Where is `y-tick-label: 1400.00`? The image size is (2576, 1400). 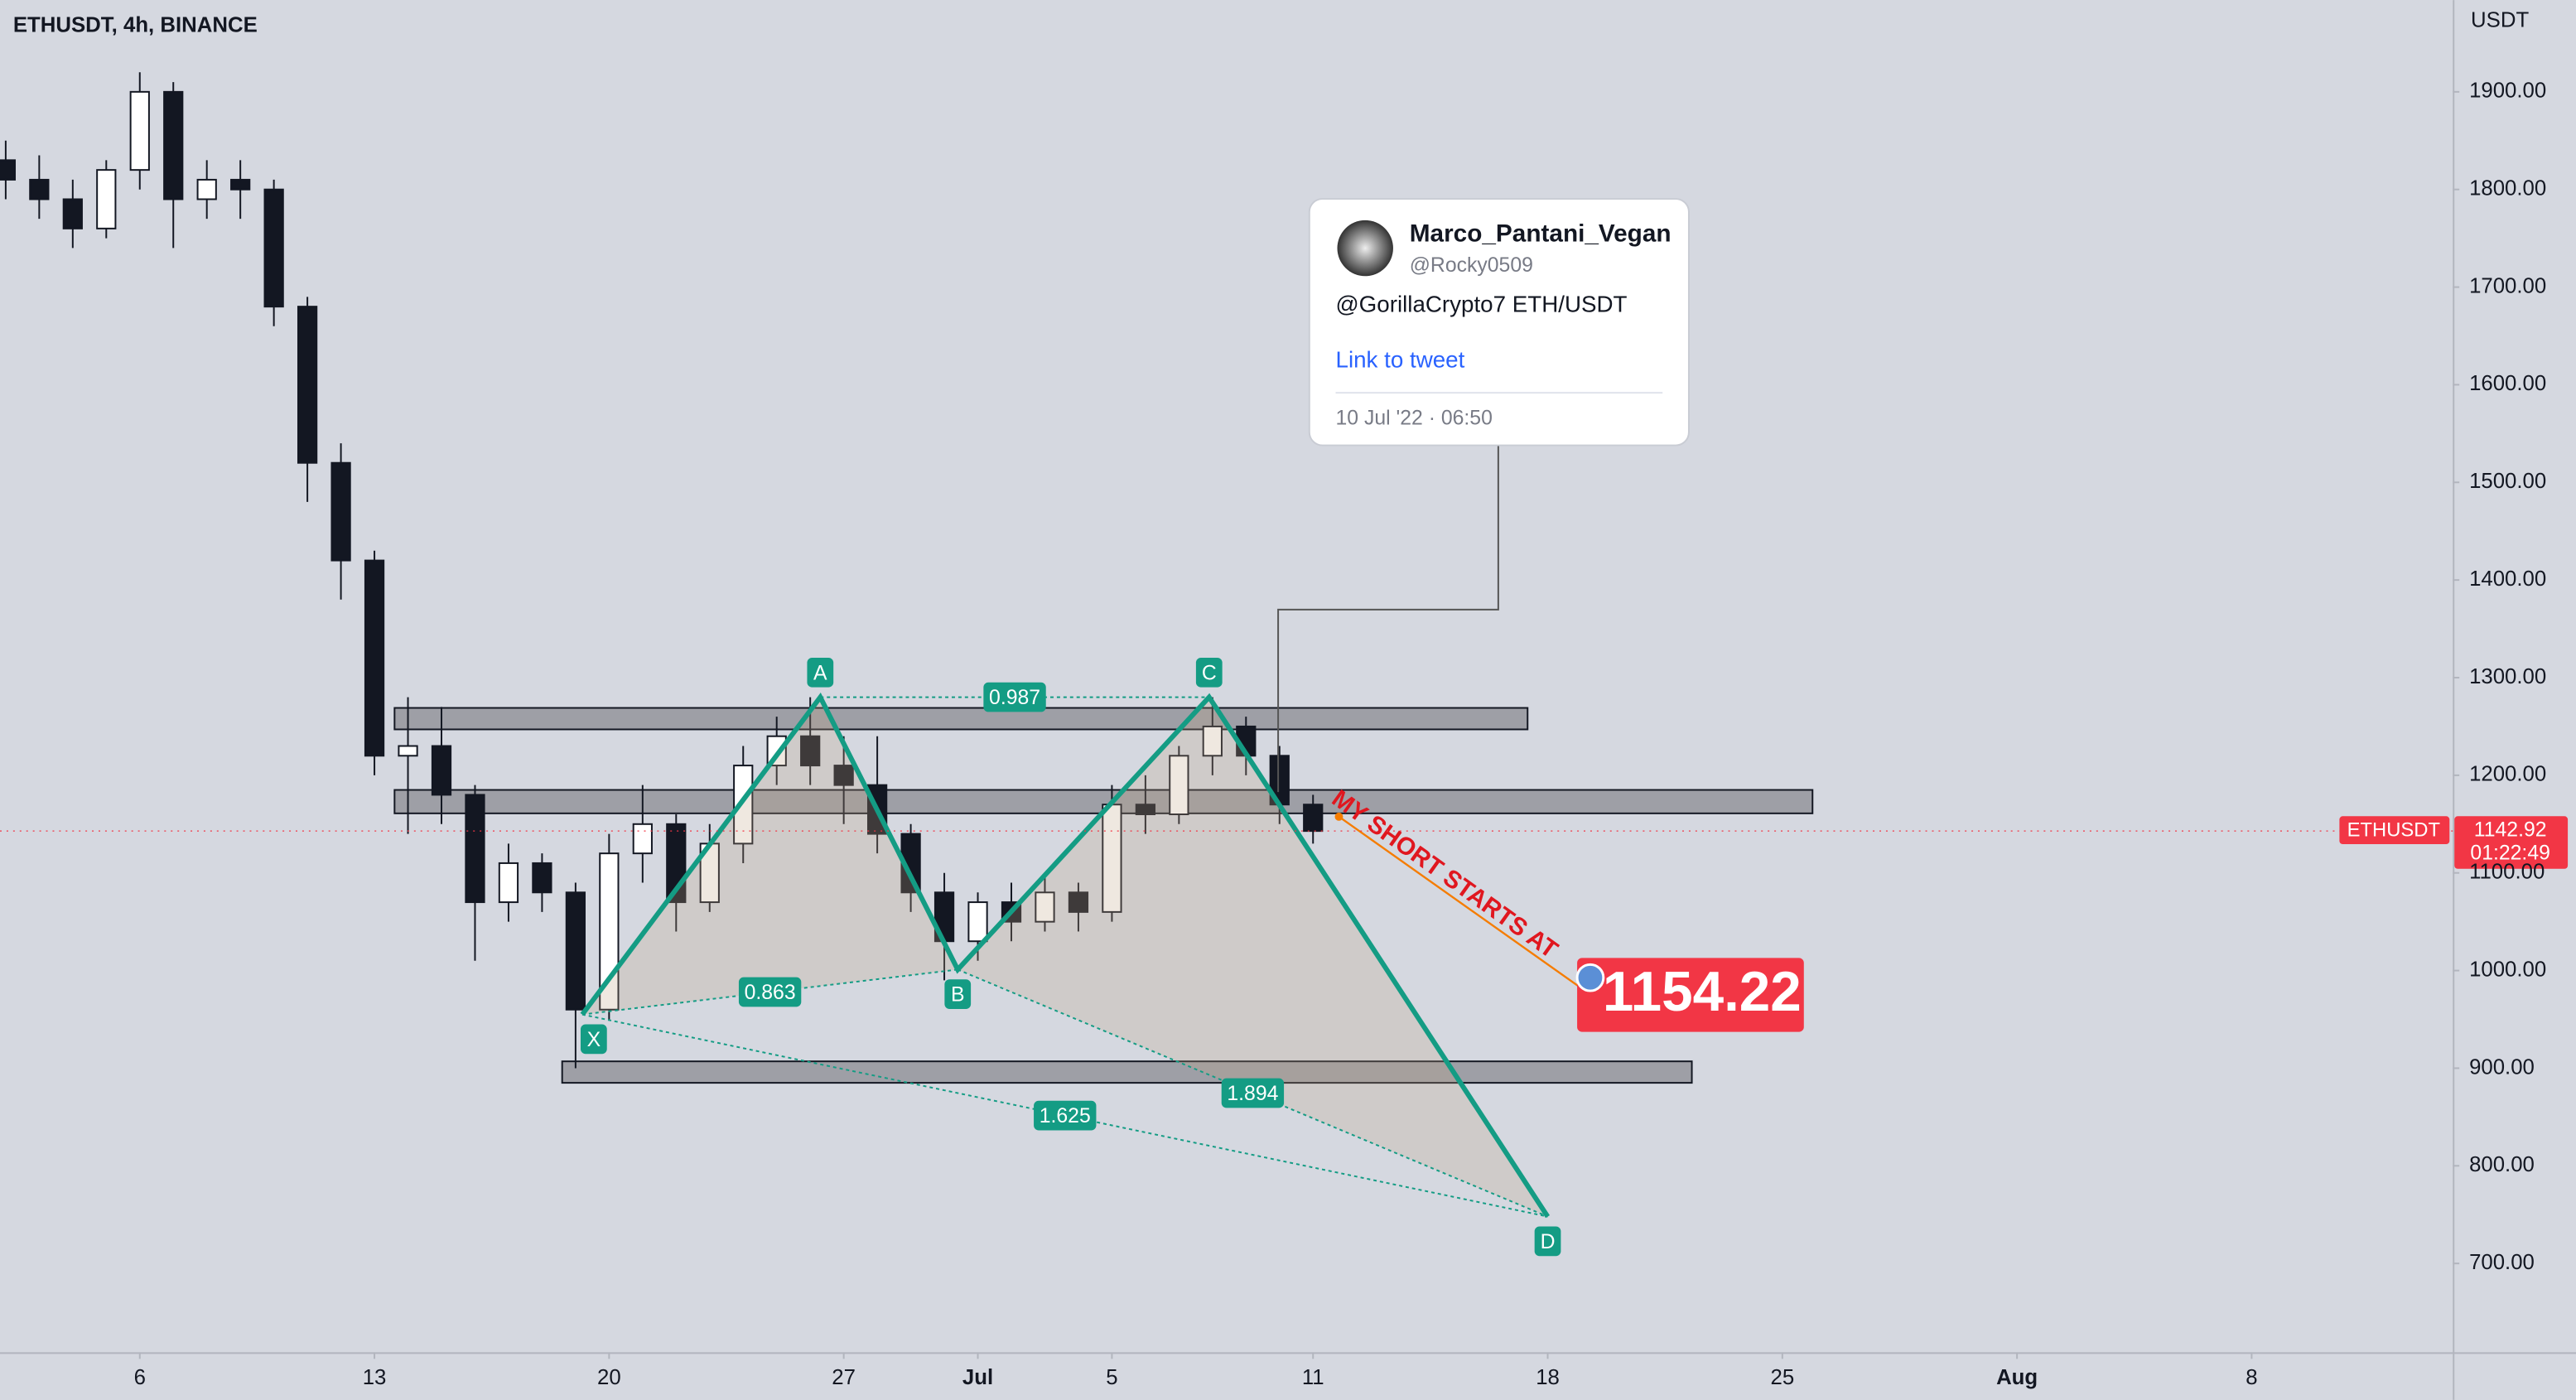 y-tick-label: 1400.00 is located at coordinates (2507, 579).